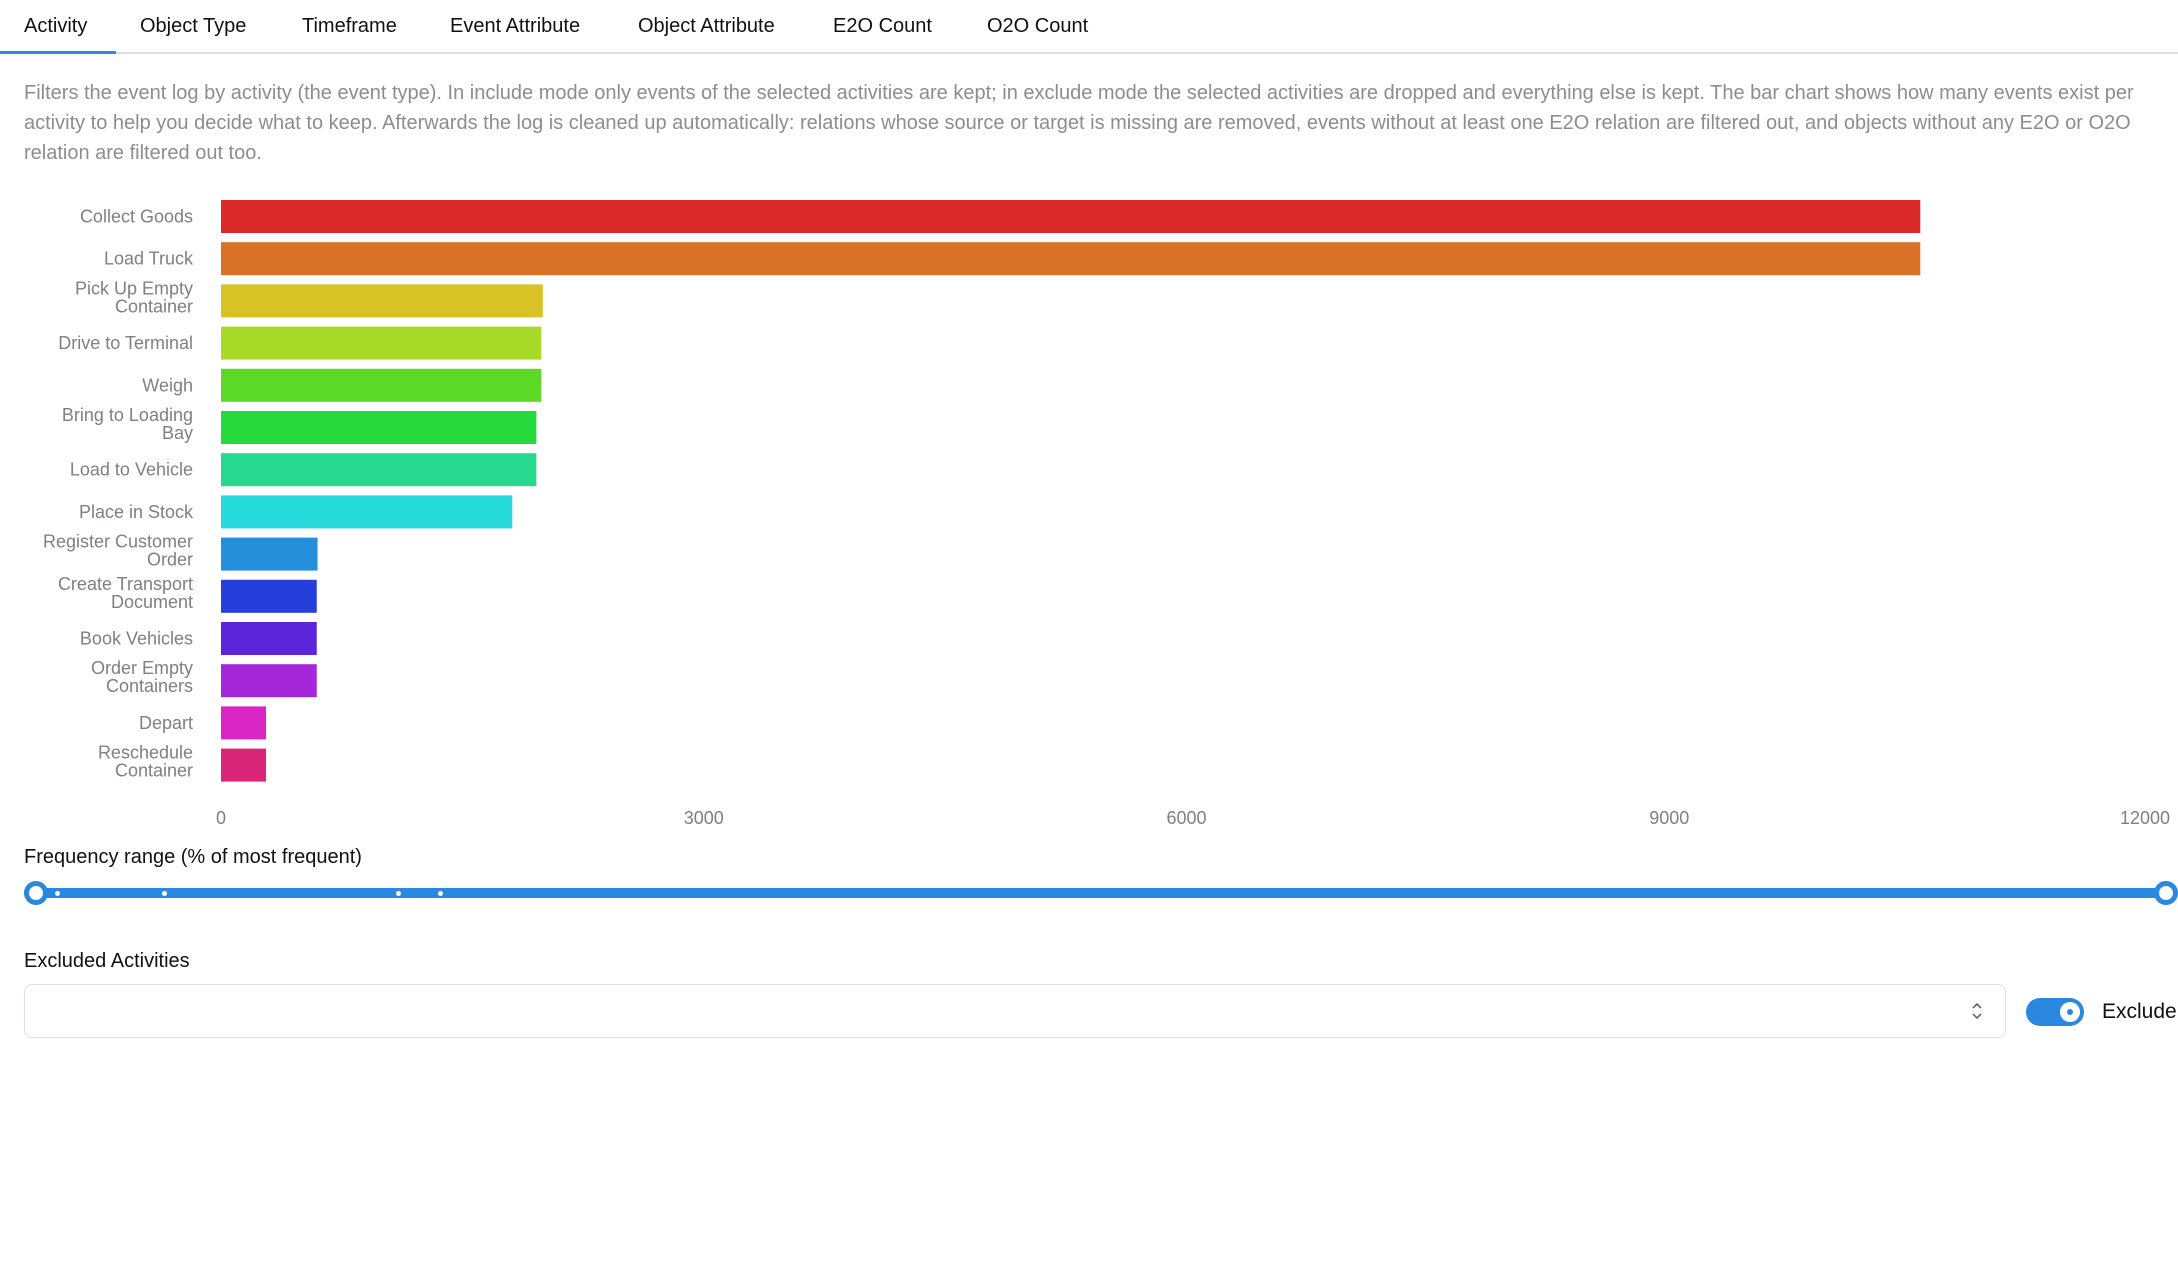 Image resolution: width=2178 pixels, height=1284 pixels. I want to click on bar-bring-to-loading-bay, so click(379, 427).